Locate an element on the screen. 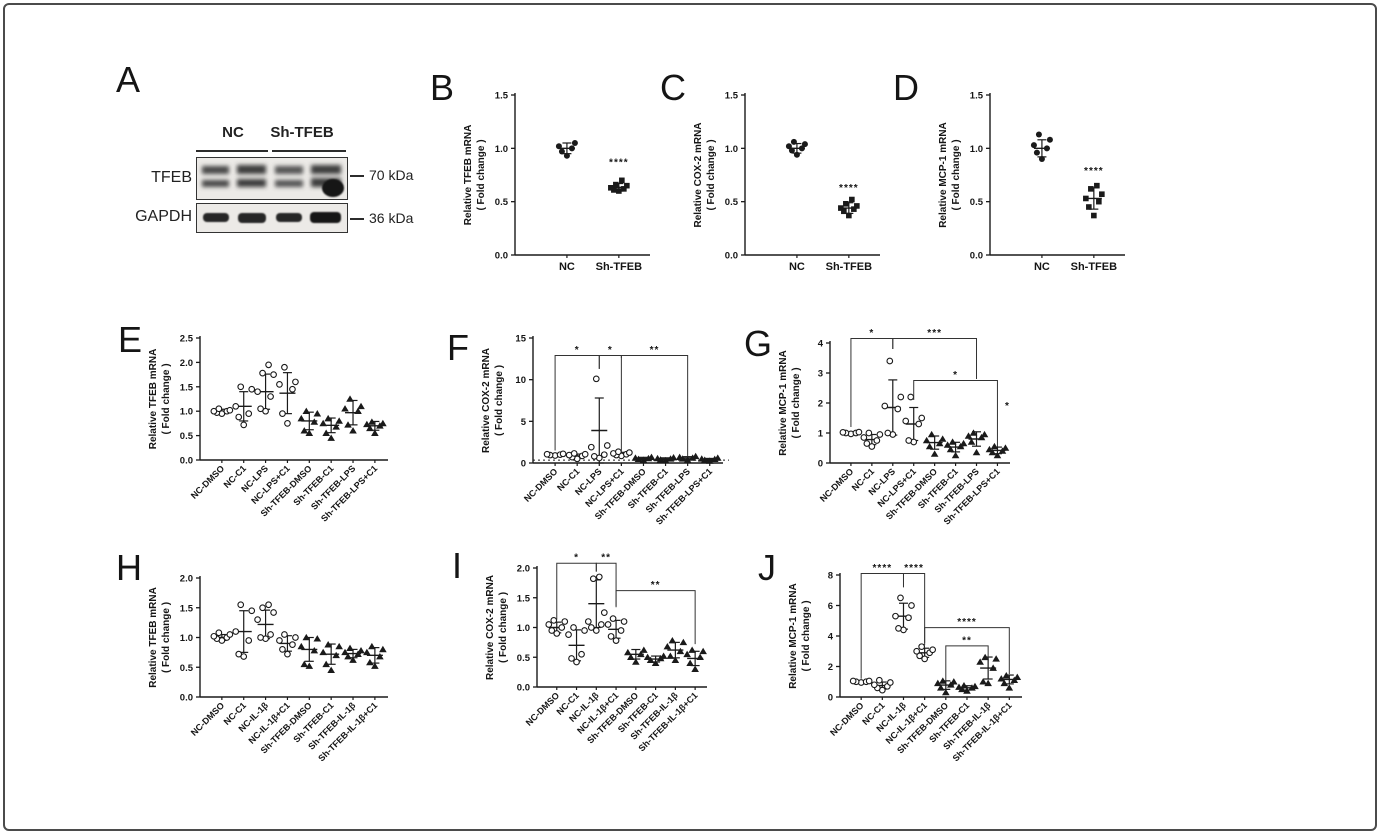 The image size is (1380, 834). svg-text: 10 is located at coordinates (520, 380).